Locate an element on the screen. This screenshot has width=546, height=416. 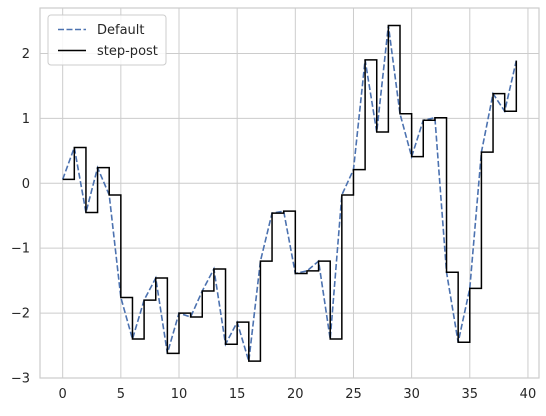
y-tick-label: 2 is located at coordinates (26, 54).